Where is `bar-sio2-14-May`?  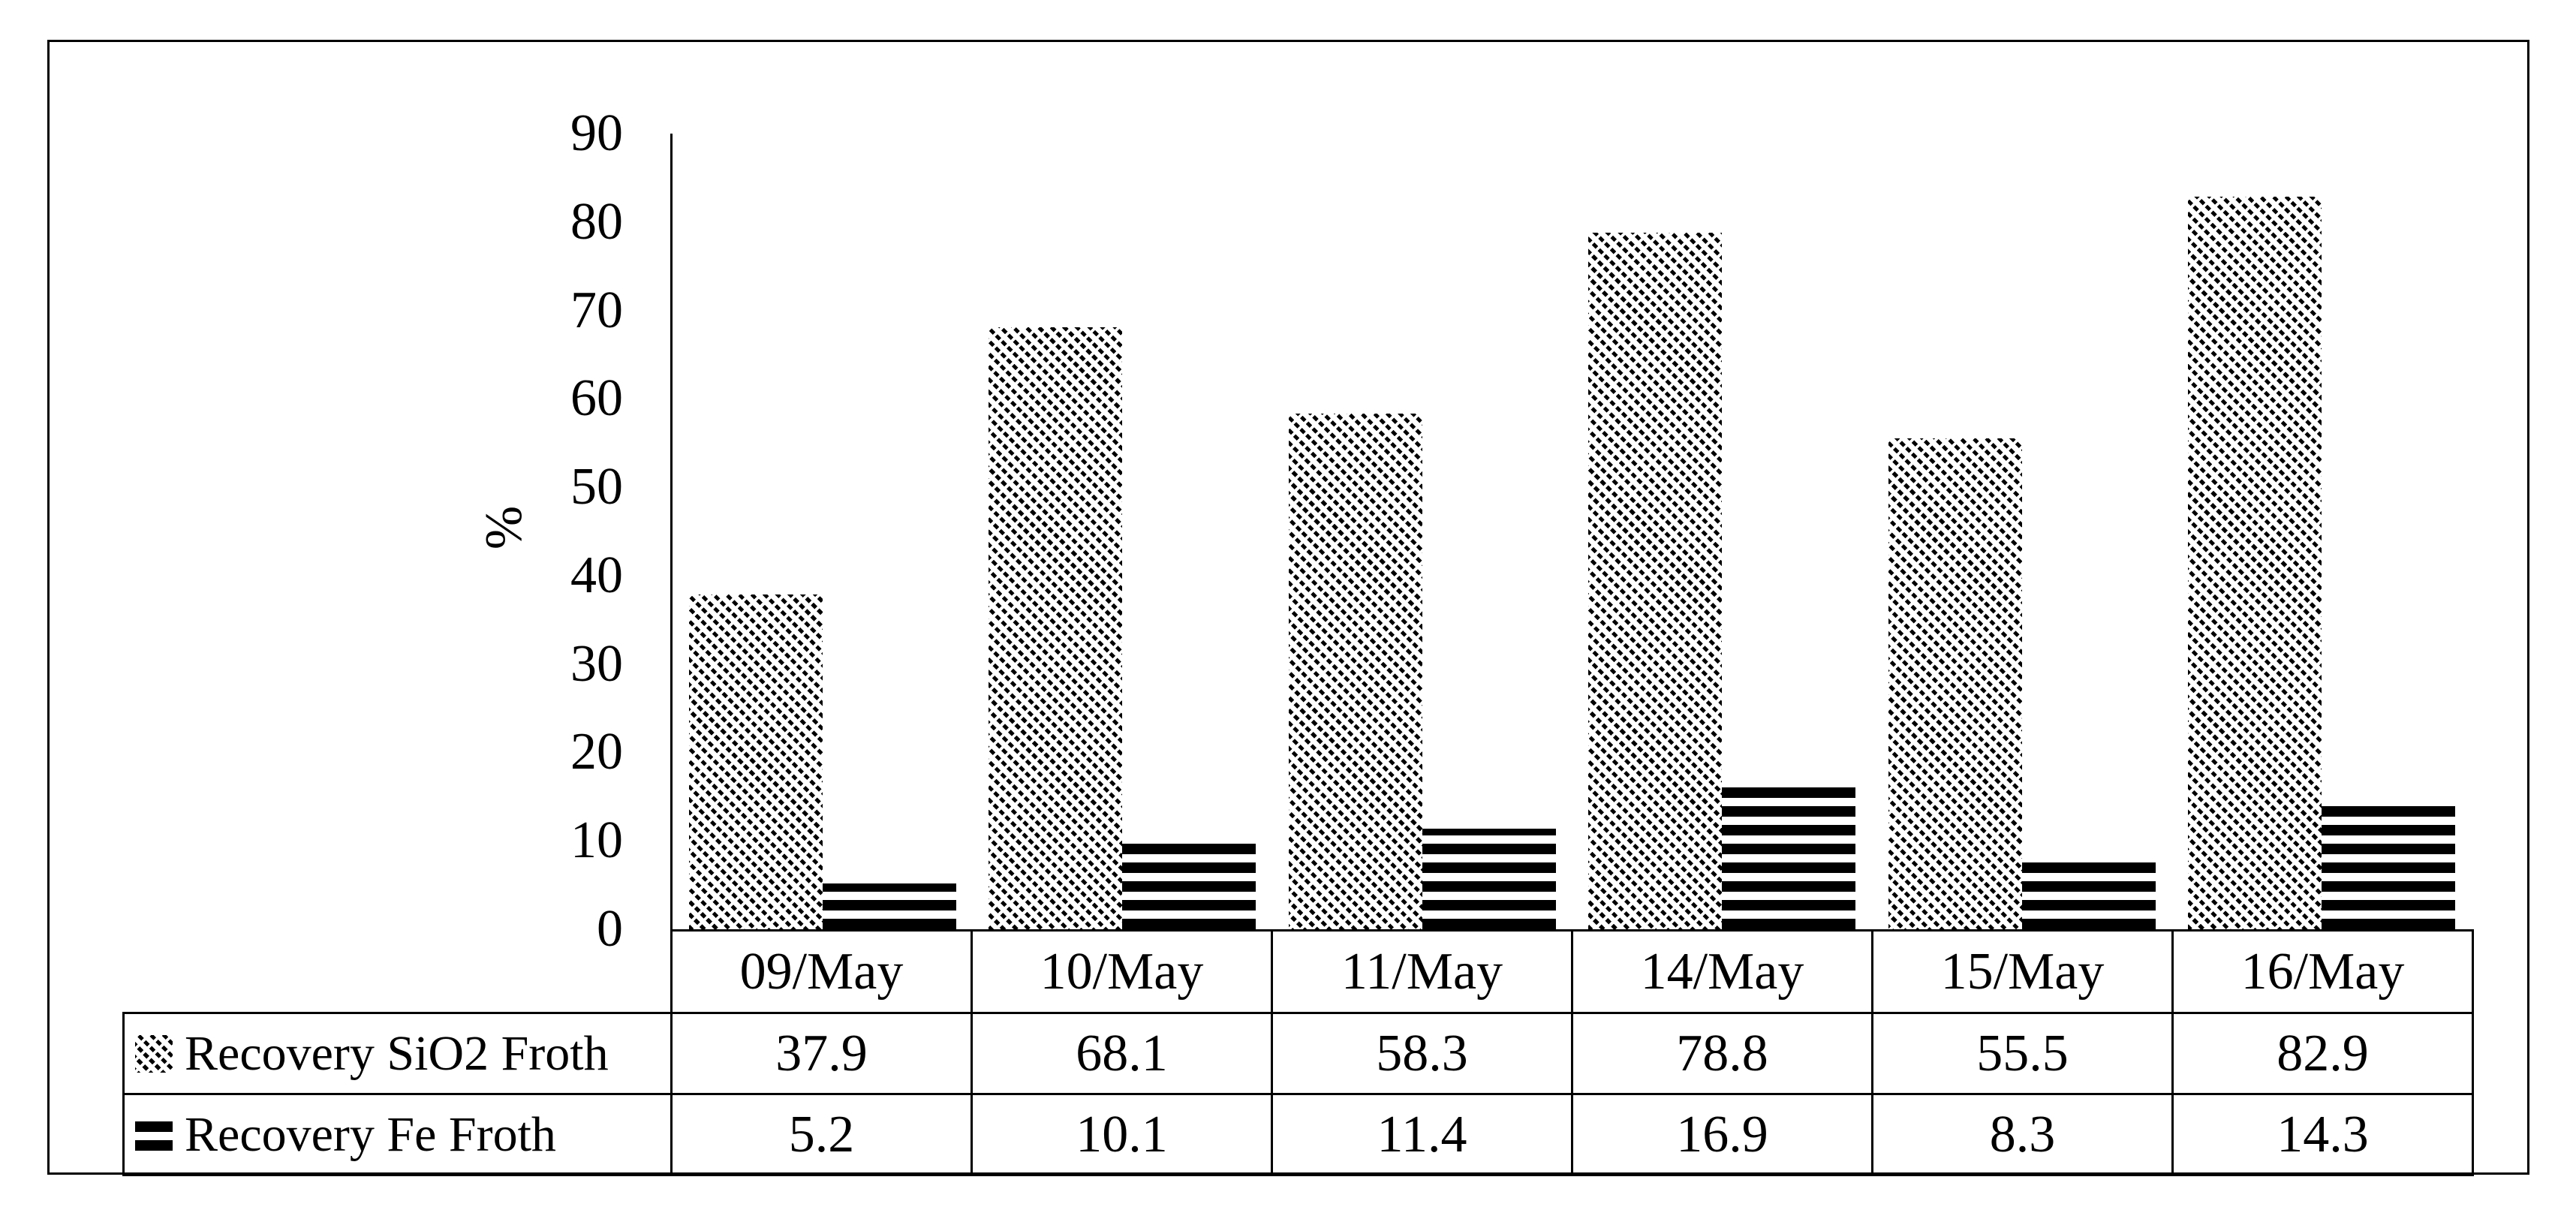 bar-sio2-14-May is located at coordinates (1656, 580).